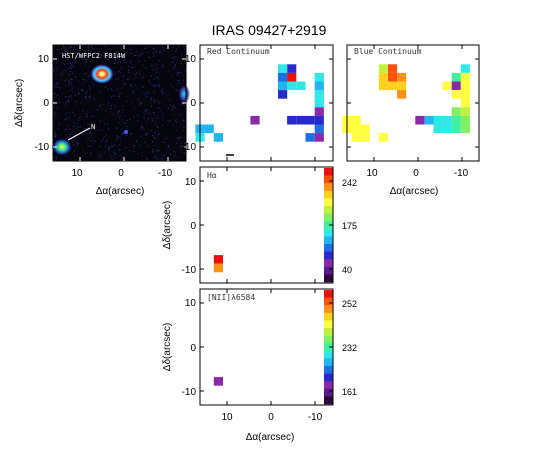  I want to click on nii-yaxis-label: Δδ(arcsec), so click(167, 347).